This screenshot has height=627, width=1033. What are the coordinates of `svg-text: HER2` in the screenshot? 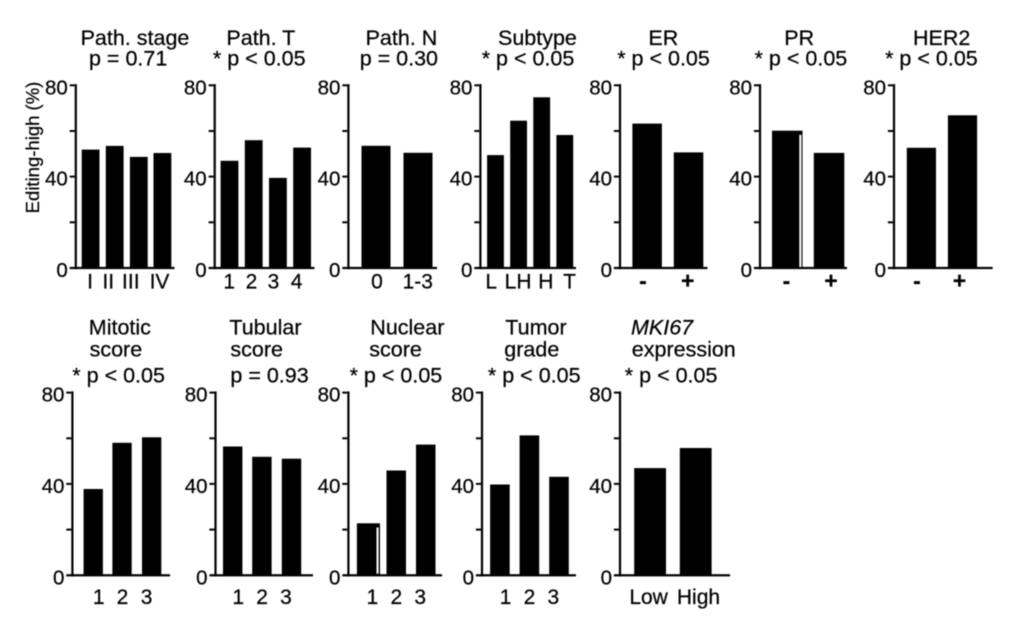 It's located at (941, 38).